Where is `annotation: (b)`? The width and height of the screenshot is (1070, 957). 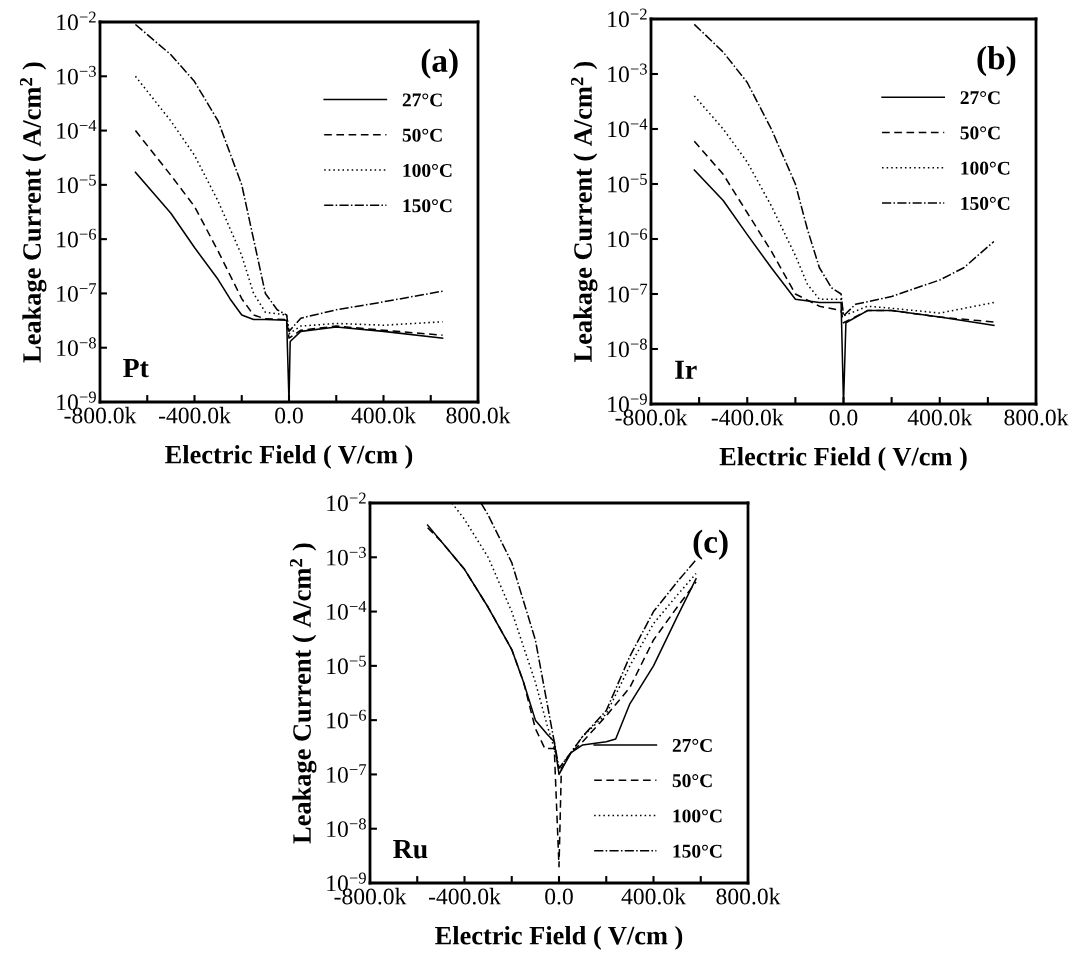 annotation: (b) is located at coordinates (996, 61).